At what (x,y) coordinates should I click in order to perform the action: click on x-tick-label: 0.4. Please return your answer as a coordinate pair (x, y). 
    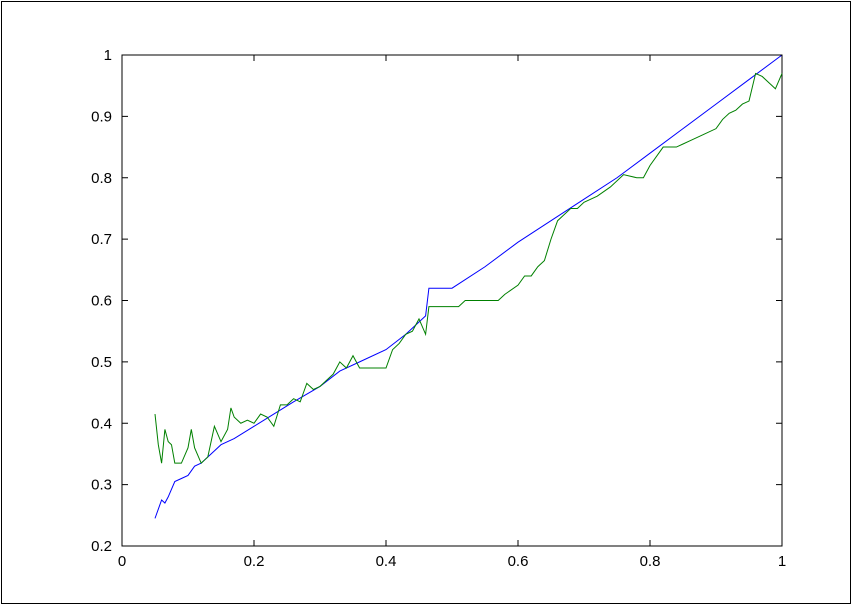
    Looking at the image, I should click on (386, 561).